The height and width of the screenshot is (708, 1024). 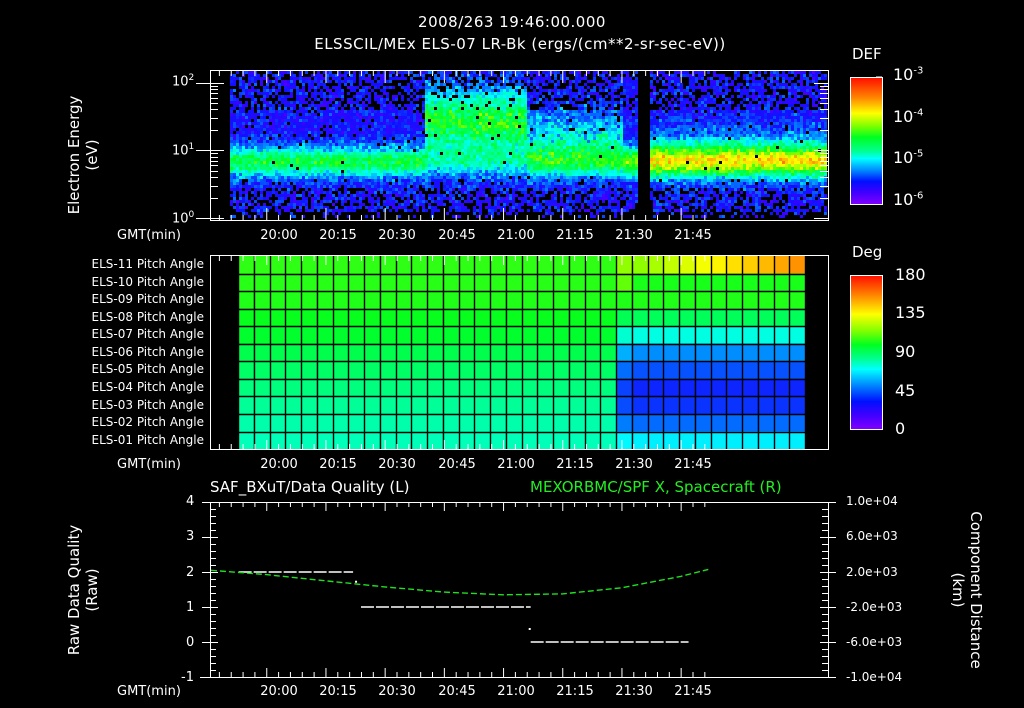 I want to click on pa-row-label: ELS-03 Pitch Angle, so click(x=147, y=405).